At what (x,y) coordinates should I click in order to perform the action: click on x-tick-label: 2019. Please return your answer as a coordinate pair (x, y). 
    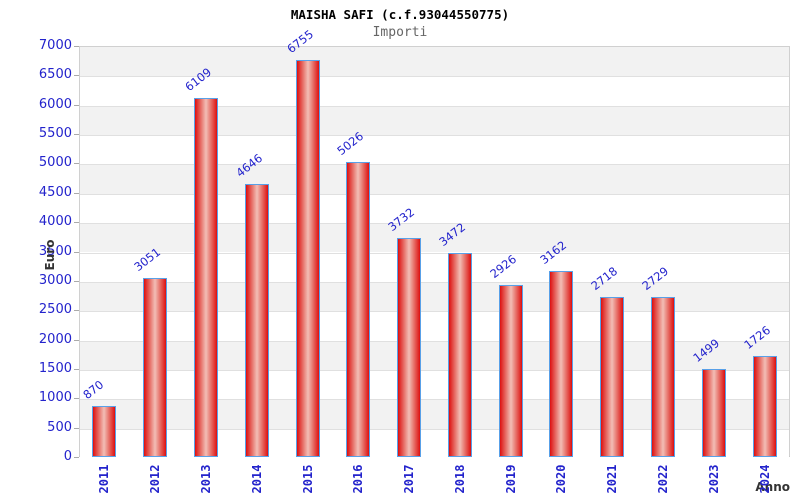
    Looking at the image, I should click on (511, 479).